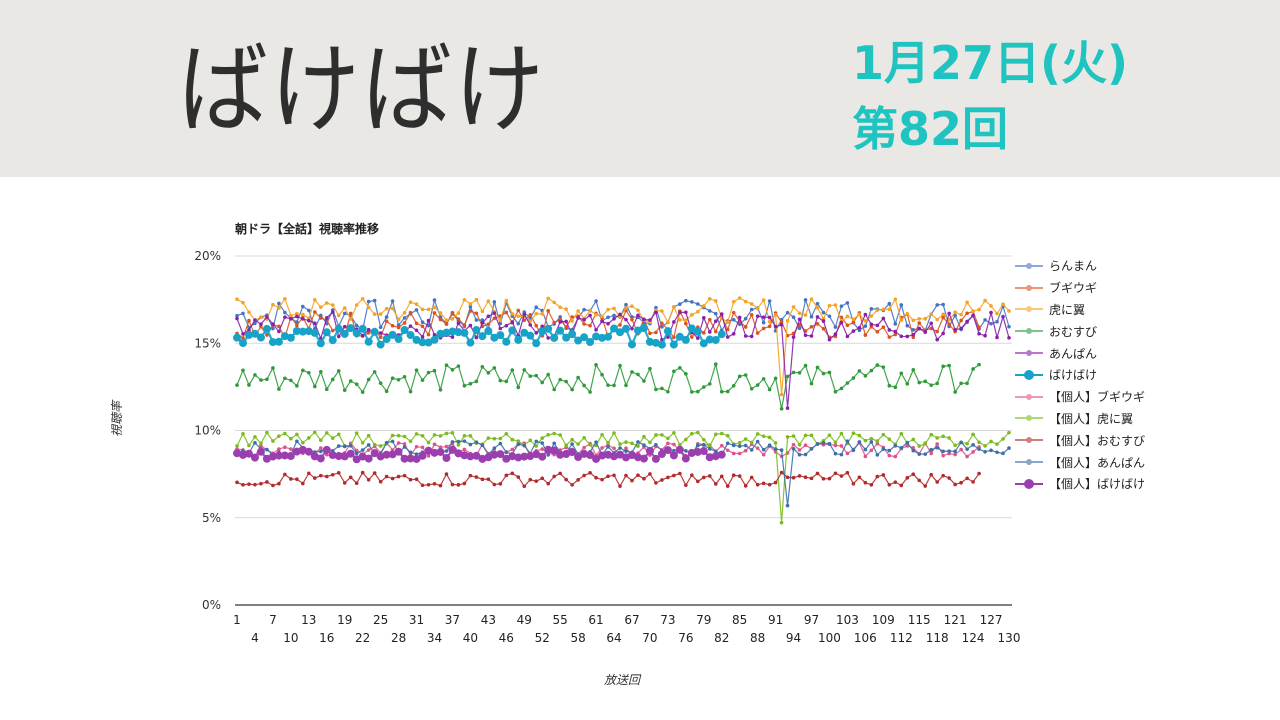 This screenshot has width=1280, height=720. What do you see at coordinates (1067, 309) in the screenshot?
I see `legend-label: 虎に翼` at bounding box center [1067, 309].